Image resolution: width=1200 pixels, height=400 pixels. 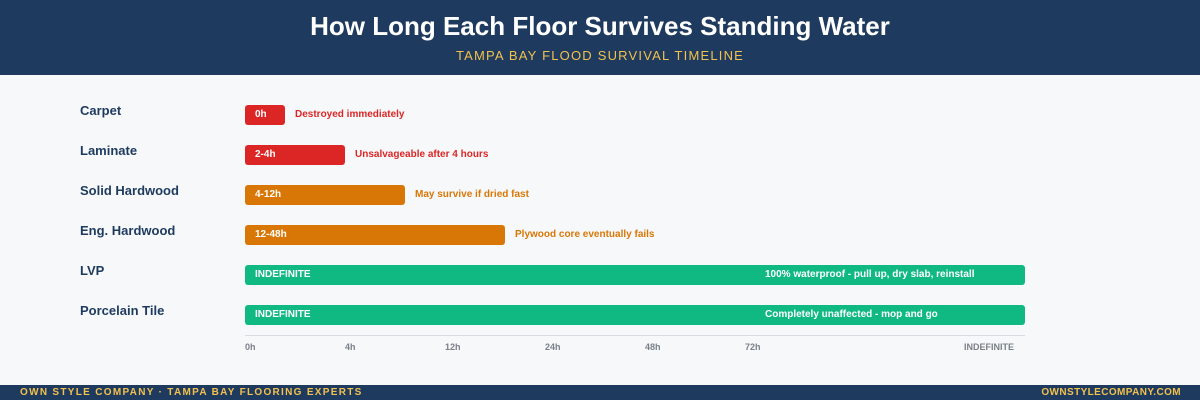 What do you see at coordinates (92, 270) in the screenshot?
I see `category-label: LVP` at bounding box center [92, 270].